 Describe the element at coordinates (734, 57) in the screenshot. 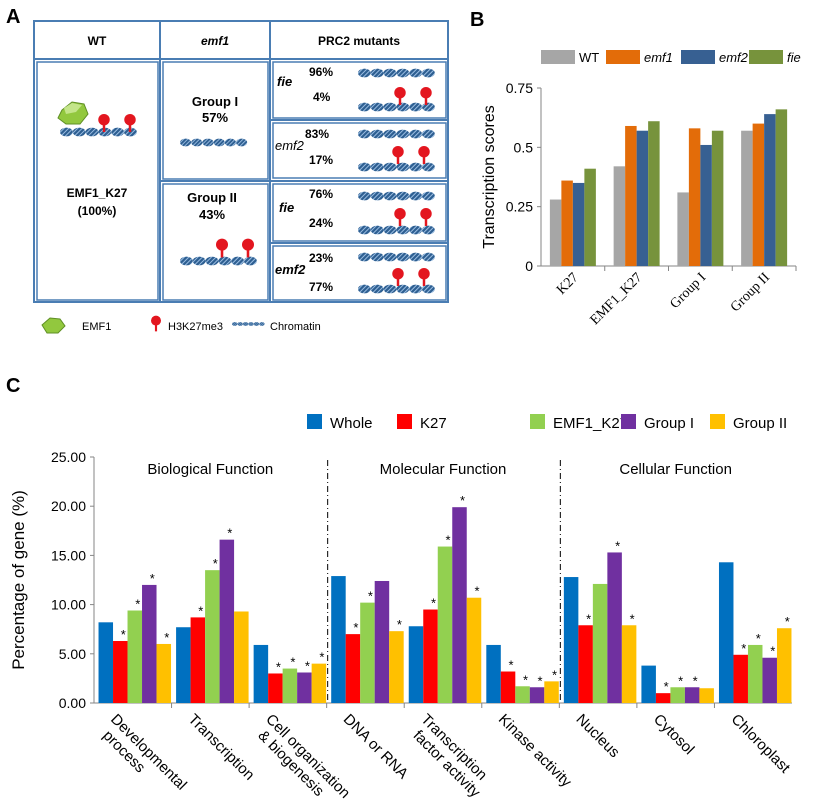

I see `legend-label: emf2` at that location.